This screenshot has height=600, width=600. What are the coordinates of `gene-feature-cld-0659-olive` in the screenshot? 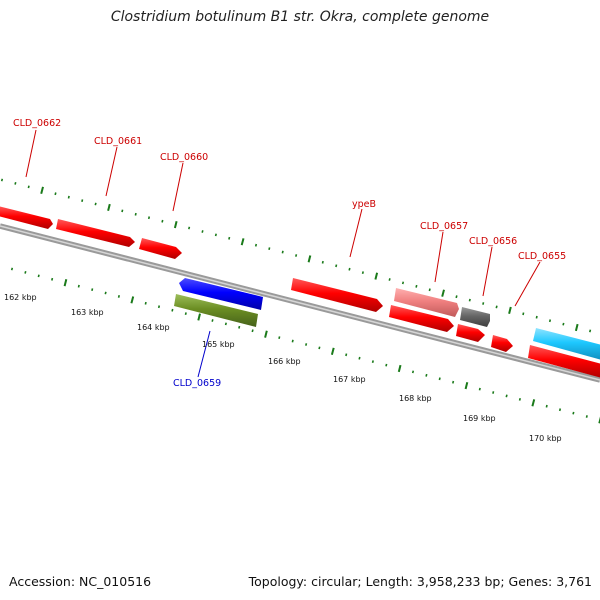 It's located at (216, 310).